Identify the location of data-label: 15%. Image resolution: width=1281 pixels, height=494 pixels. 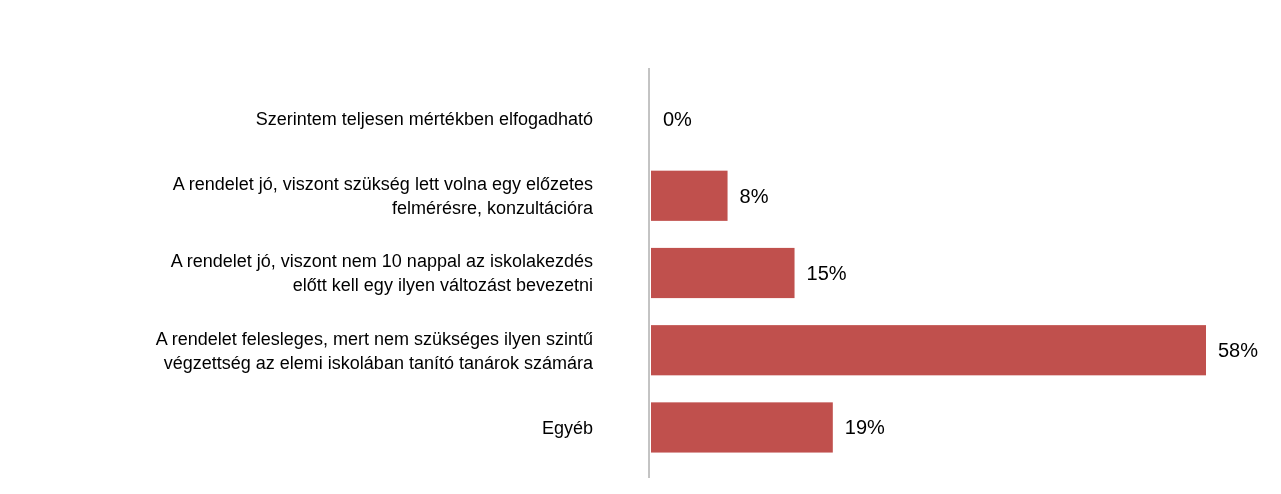
(826, 273).